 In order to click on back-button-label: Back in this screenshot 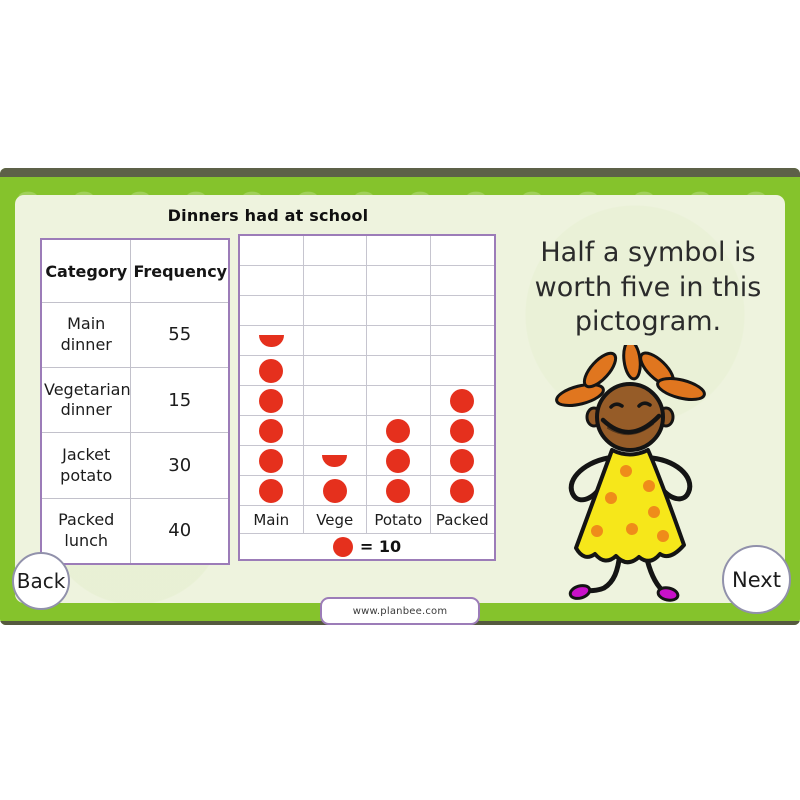, I will do `click(41, 581)`.